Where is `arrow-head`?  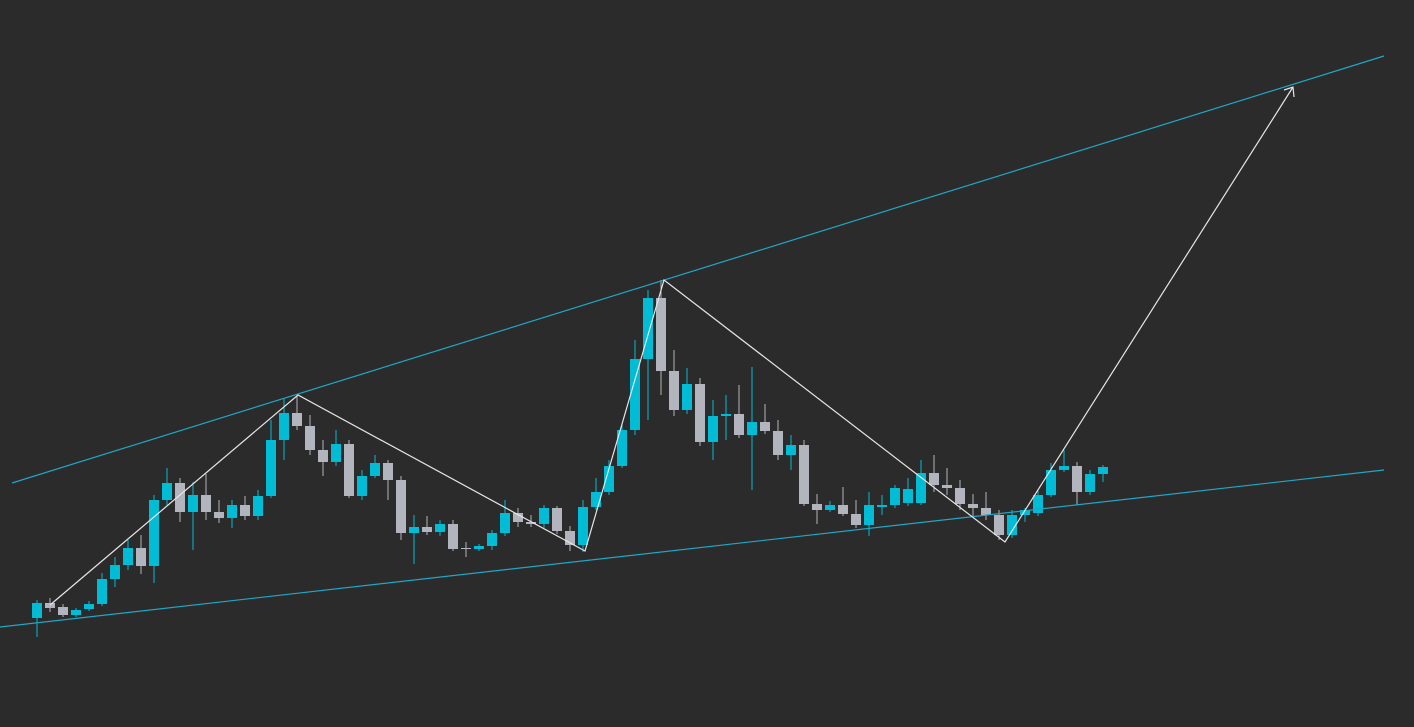 arrow-head is located at coordinates (1289, 92).